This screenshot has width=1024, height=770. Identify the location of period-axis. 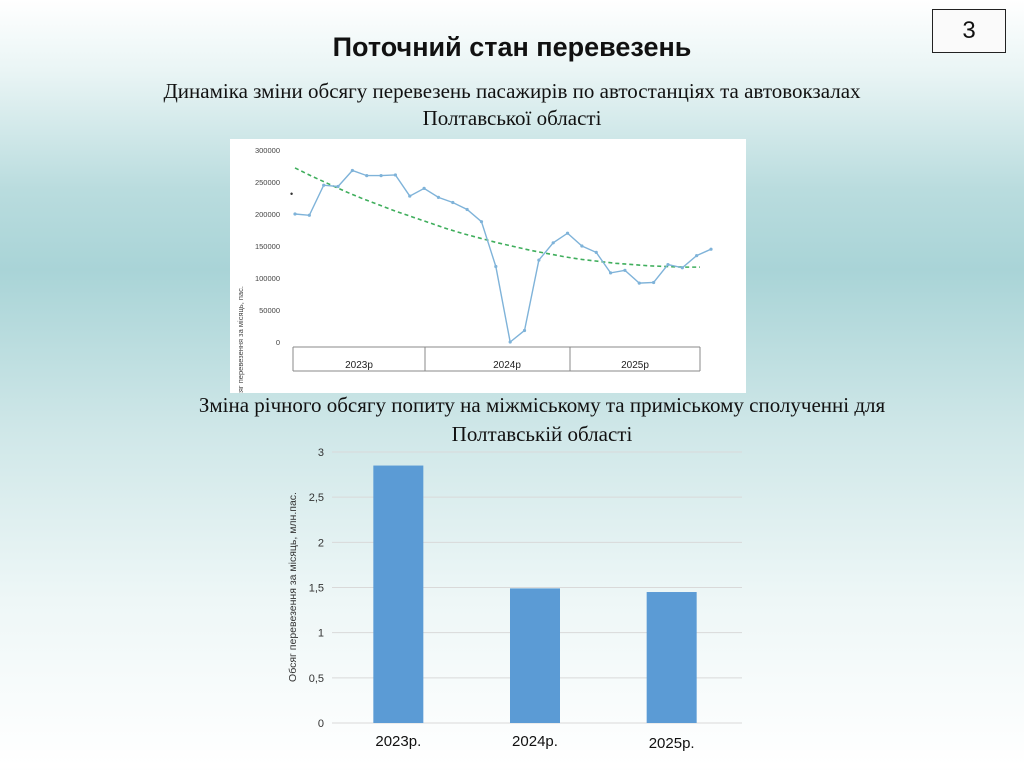
(496, 359).